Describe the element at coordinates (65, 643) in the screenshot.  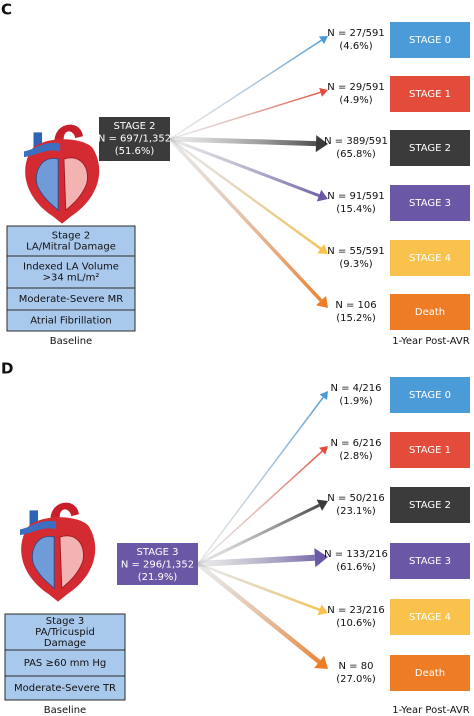
I see `criteria-text: Damage` at that location.